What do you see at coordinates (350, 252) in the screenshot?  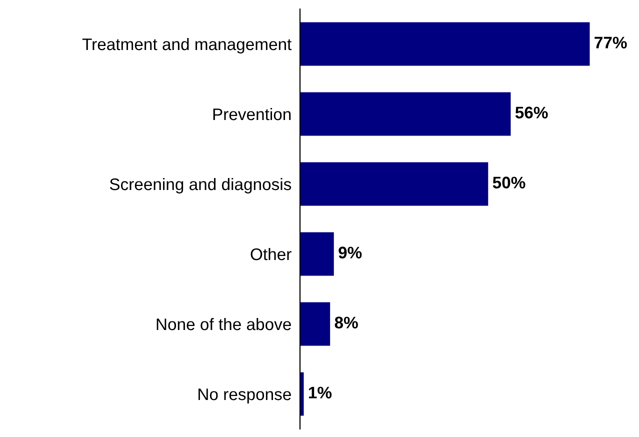 I see `data-label: 9%` at bounding box center [350, 252].